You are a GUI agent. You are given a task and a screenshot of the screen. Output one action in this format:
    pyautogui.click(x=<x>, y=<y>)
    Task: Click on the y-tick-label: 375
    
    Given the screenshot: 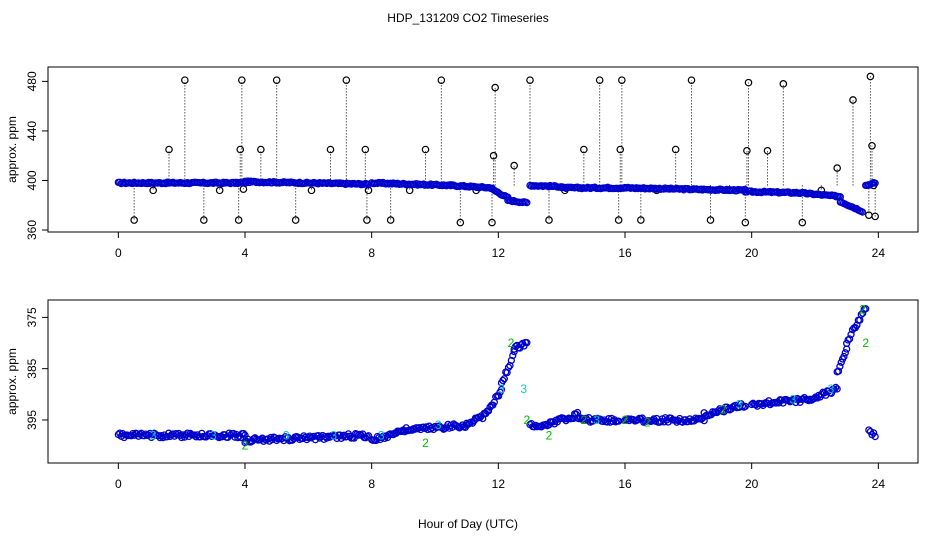 What is the action you would take?
    pyautogui.click(x=32, y=317)
    